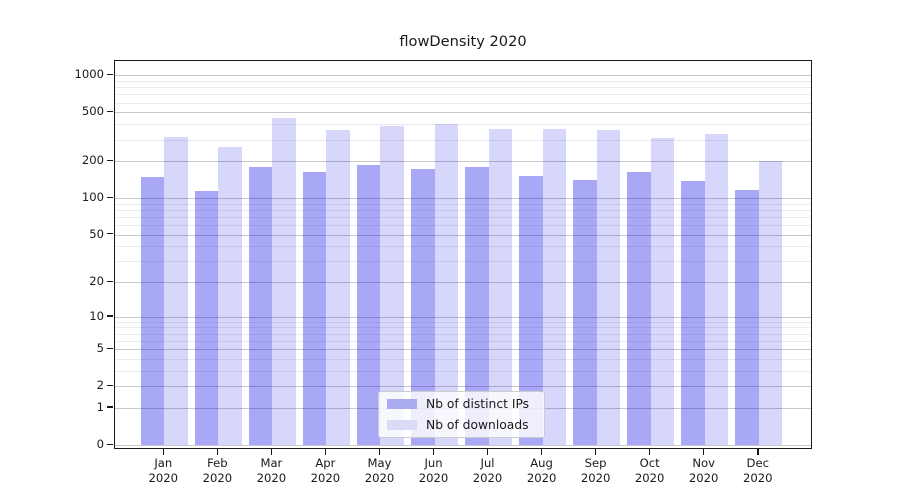 This screenshot has width=900, height=500. I want to click on x-tick-month: Nov, so click(703, 462).